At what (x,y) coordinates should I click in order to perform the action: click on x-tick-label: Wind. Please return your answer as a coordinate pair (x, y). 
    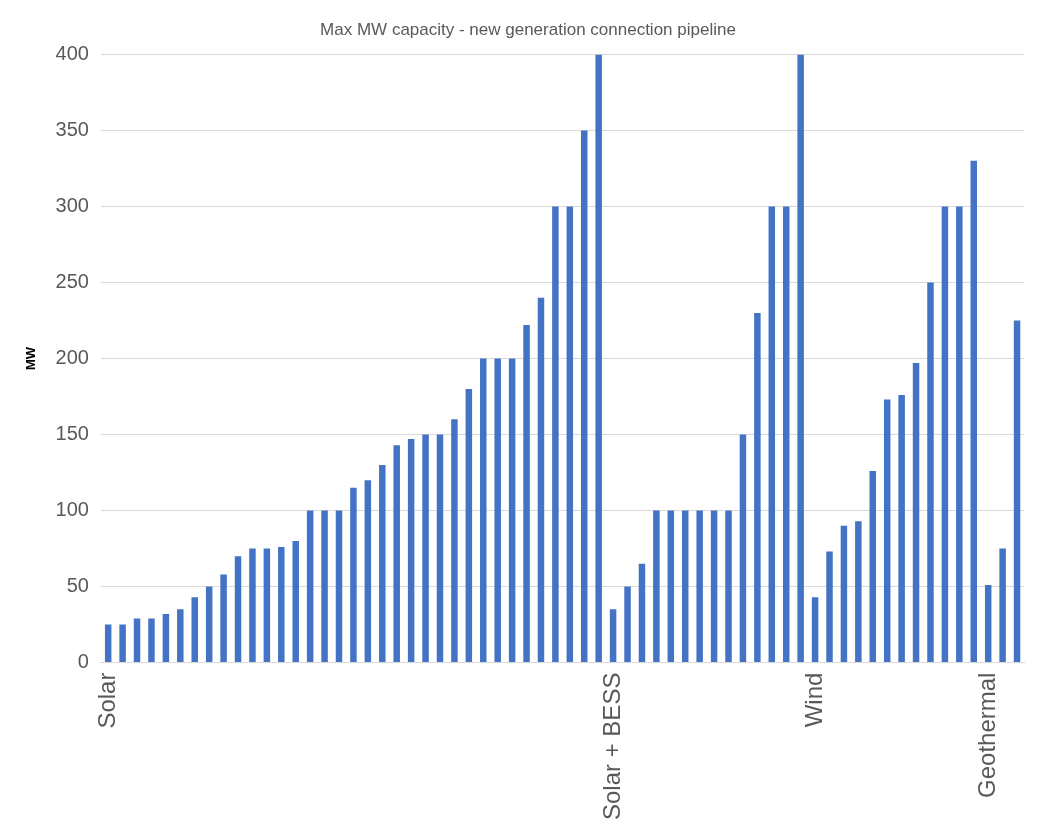
    Looking at the image, I should click on (813, 700).